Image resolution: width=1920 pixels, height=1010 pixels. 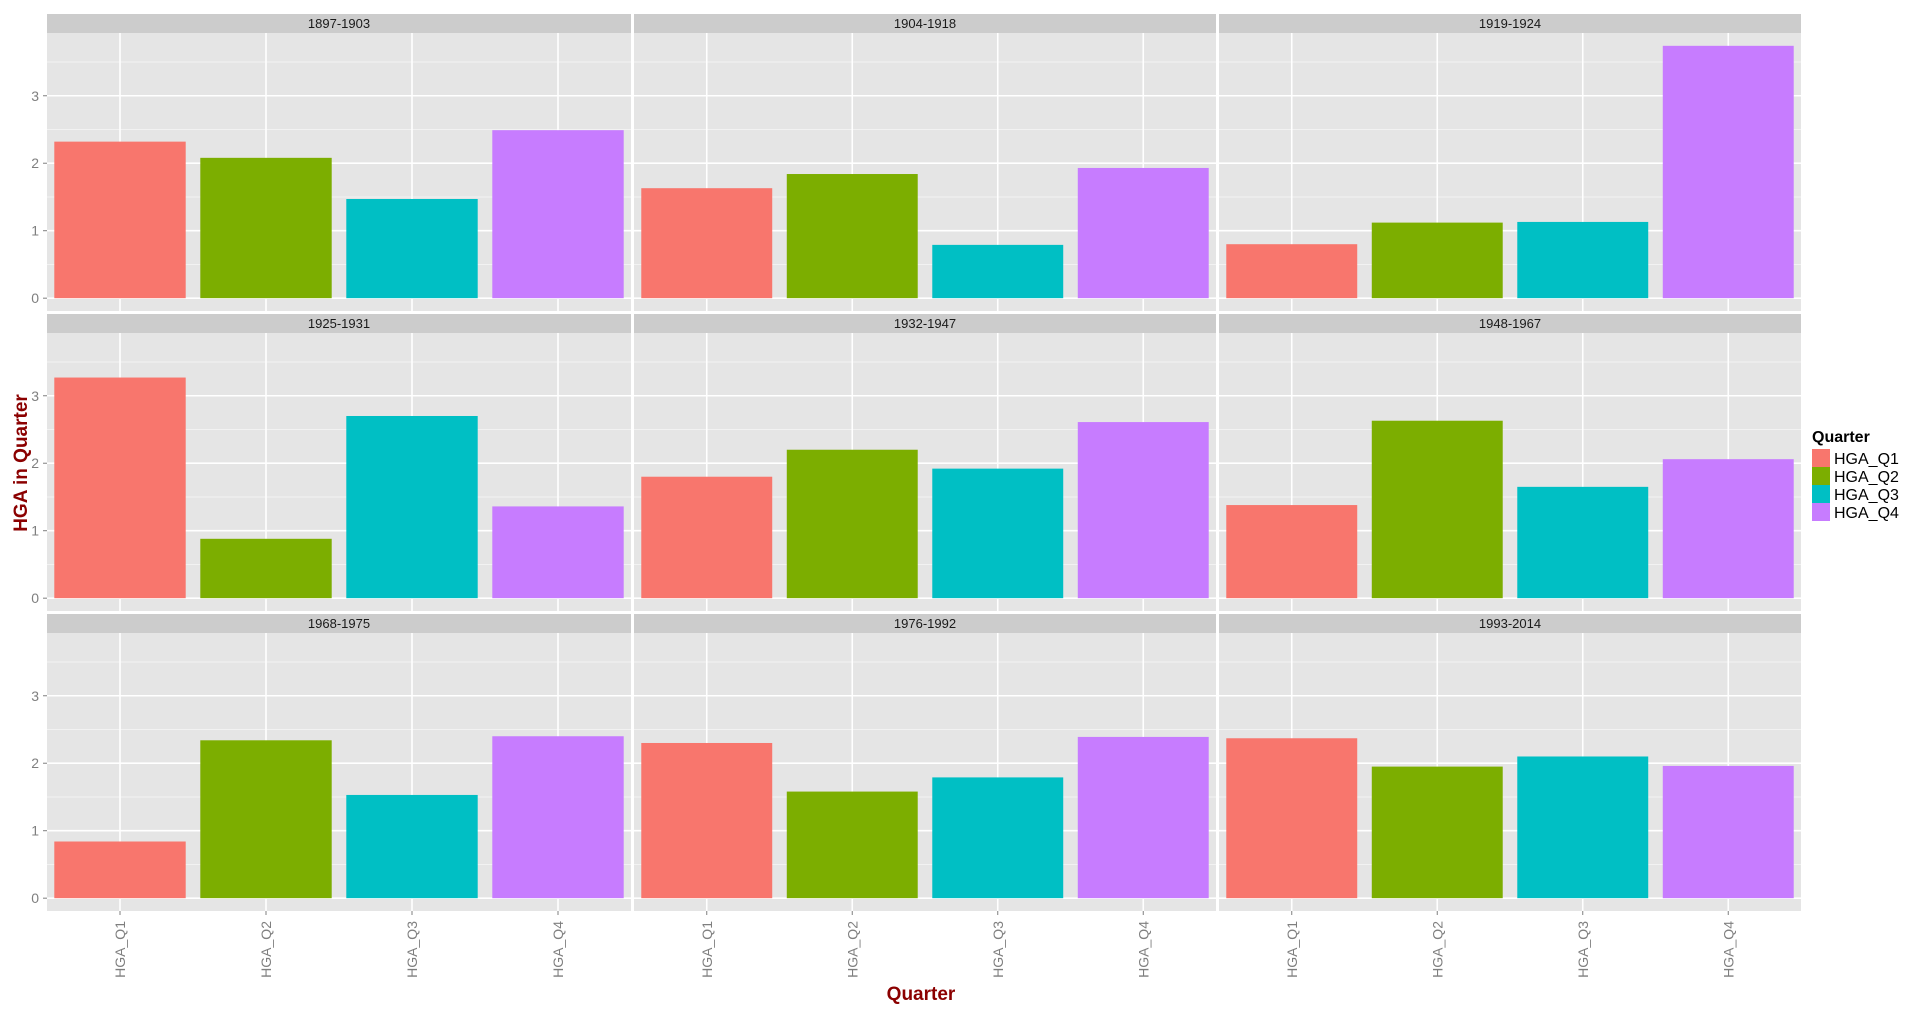 I want to click on legend-label: HGA_Q4, so click(x=1866, y=513).